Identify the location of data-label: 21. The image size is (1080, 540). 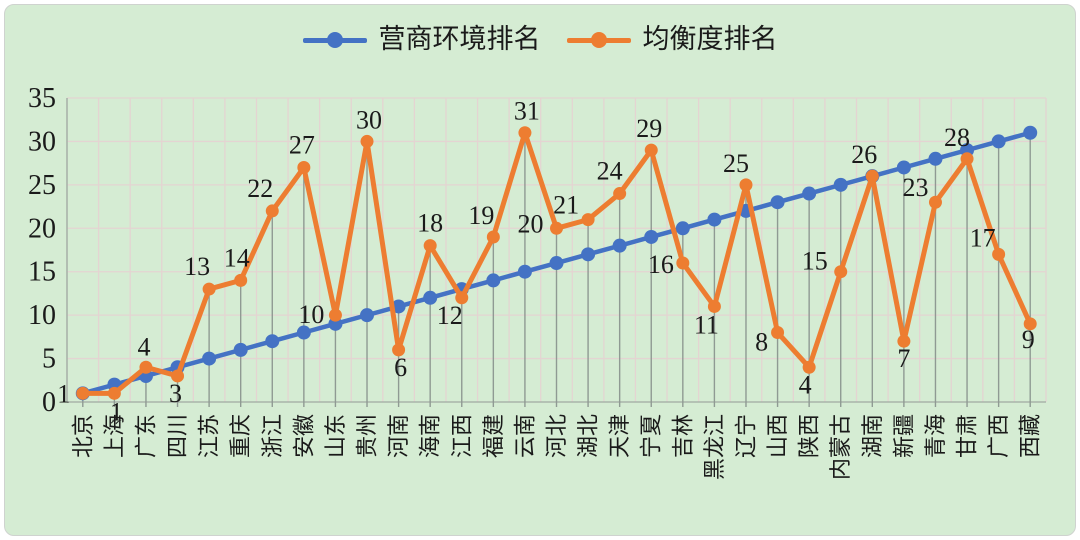
(566, 205).